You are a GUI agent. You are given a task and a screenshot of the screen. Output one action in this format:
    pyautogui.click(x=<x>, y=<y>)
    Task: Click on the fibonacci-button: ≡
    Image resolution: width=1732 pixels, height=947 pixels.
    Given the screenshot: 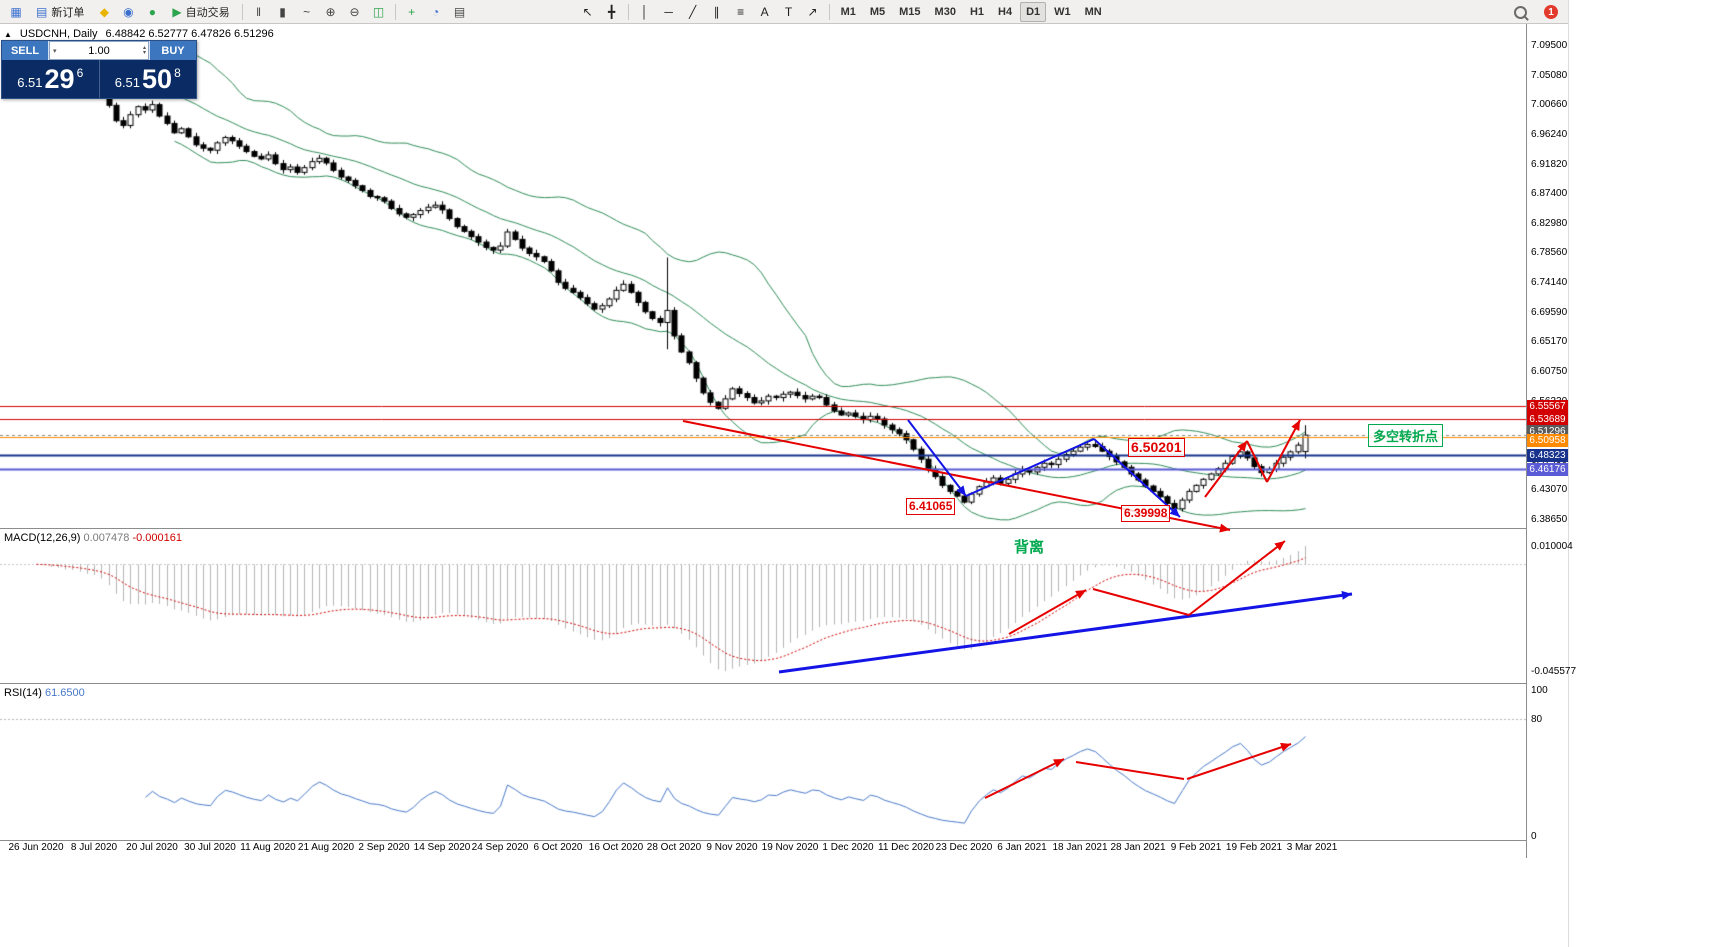 What is the action you would take?
    pyautogui.click(x=741, y=11)
    